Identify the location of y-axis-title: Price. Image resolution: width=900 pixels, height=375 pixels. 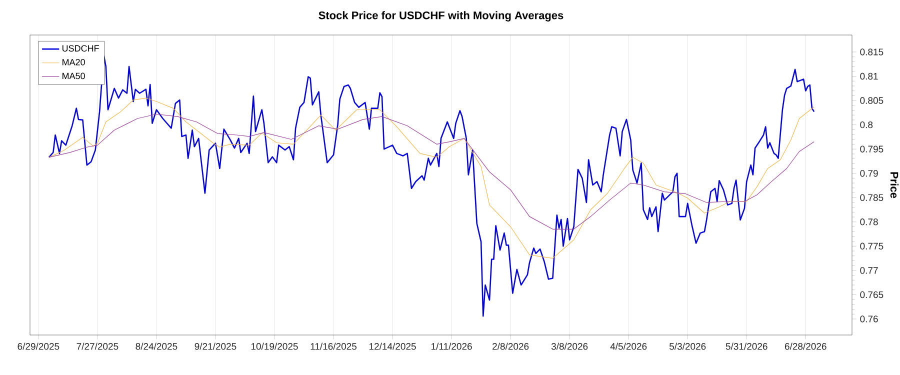
(894, 185).